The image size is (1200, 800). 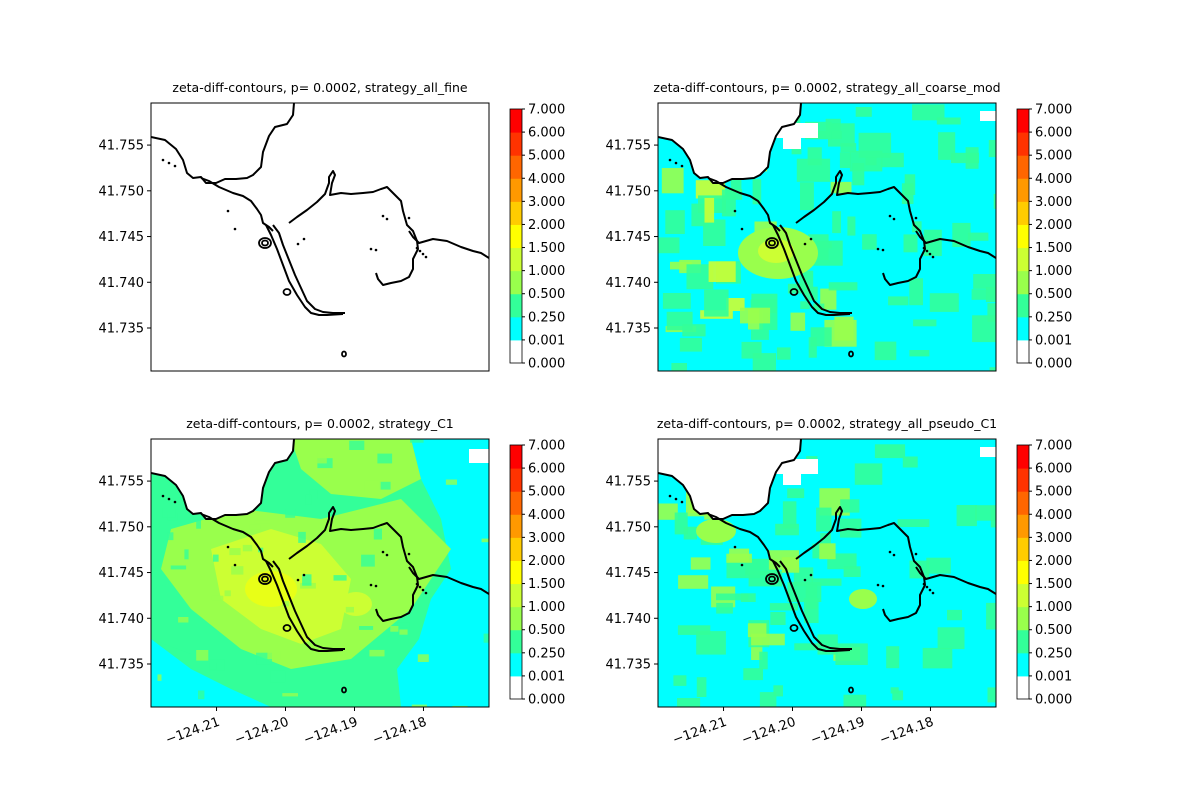 What do you see at coordinates (331, 731) in the screenshot?
I see `x-tick-label: −124.19` at bounding box center [331, 731].